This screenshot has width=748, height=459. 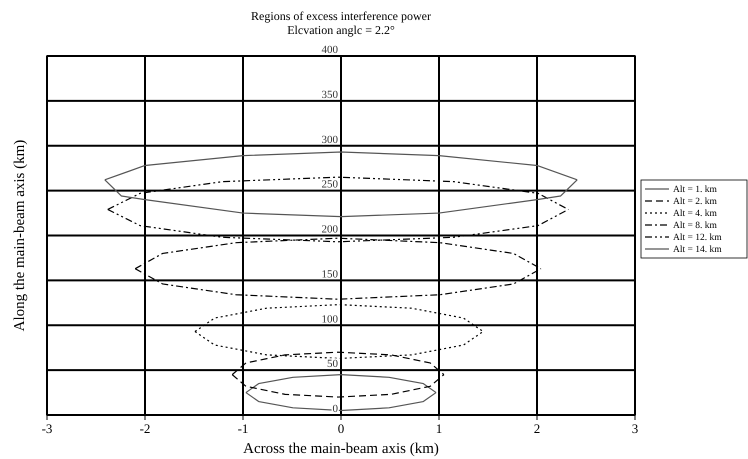 What do you see at coordinates (695, 202) in the screenshot?
I see `legend-label: Alt = 2. km` at bounding box center [695, 202].